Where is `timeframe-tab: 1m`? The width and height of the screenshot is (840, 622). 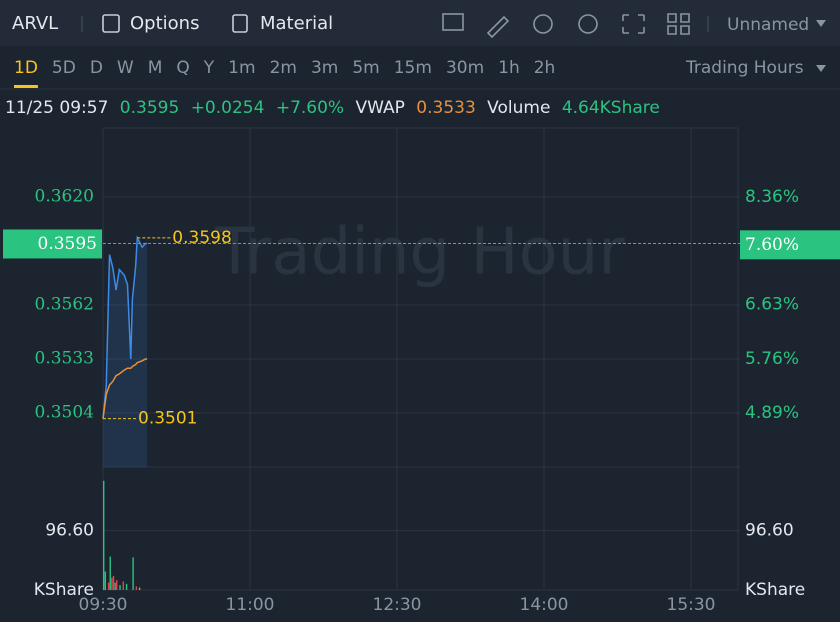
timeframe-tab: 1m is located at coordinates (241, 68).